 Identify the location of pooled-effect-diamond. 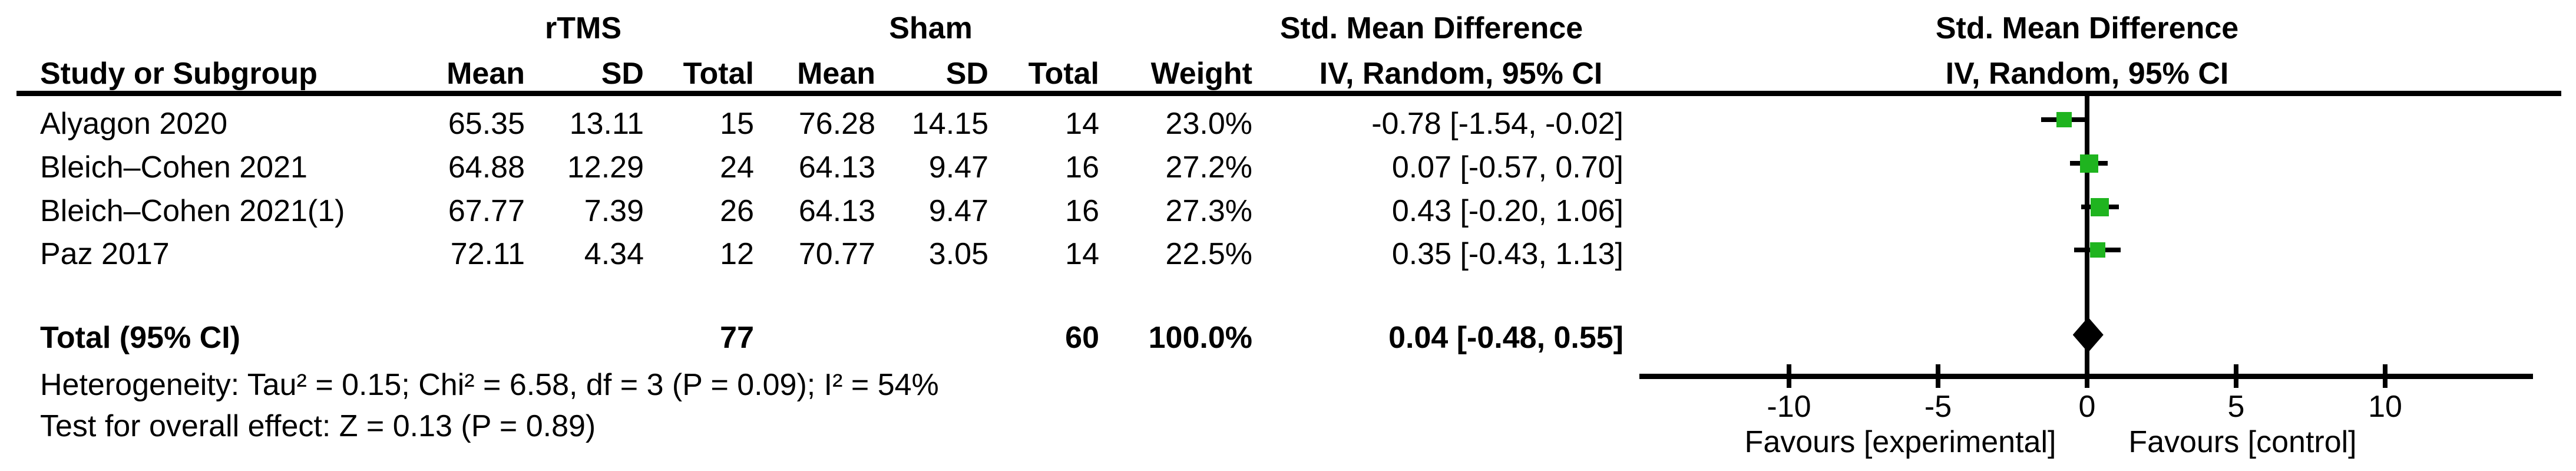
(2088, 335).